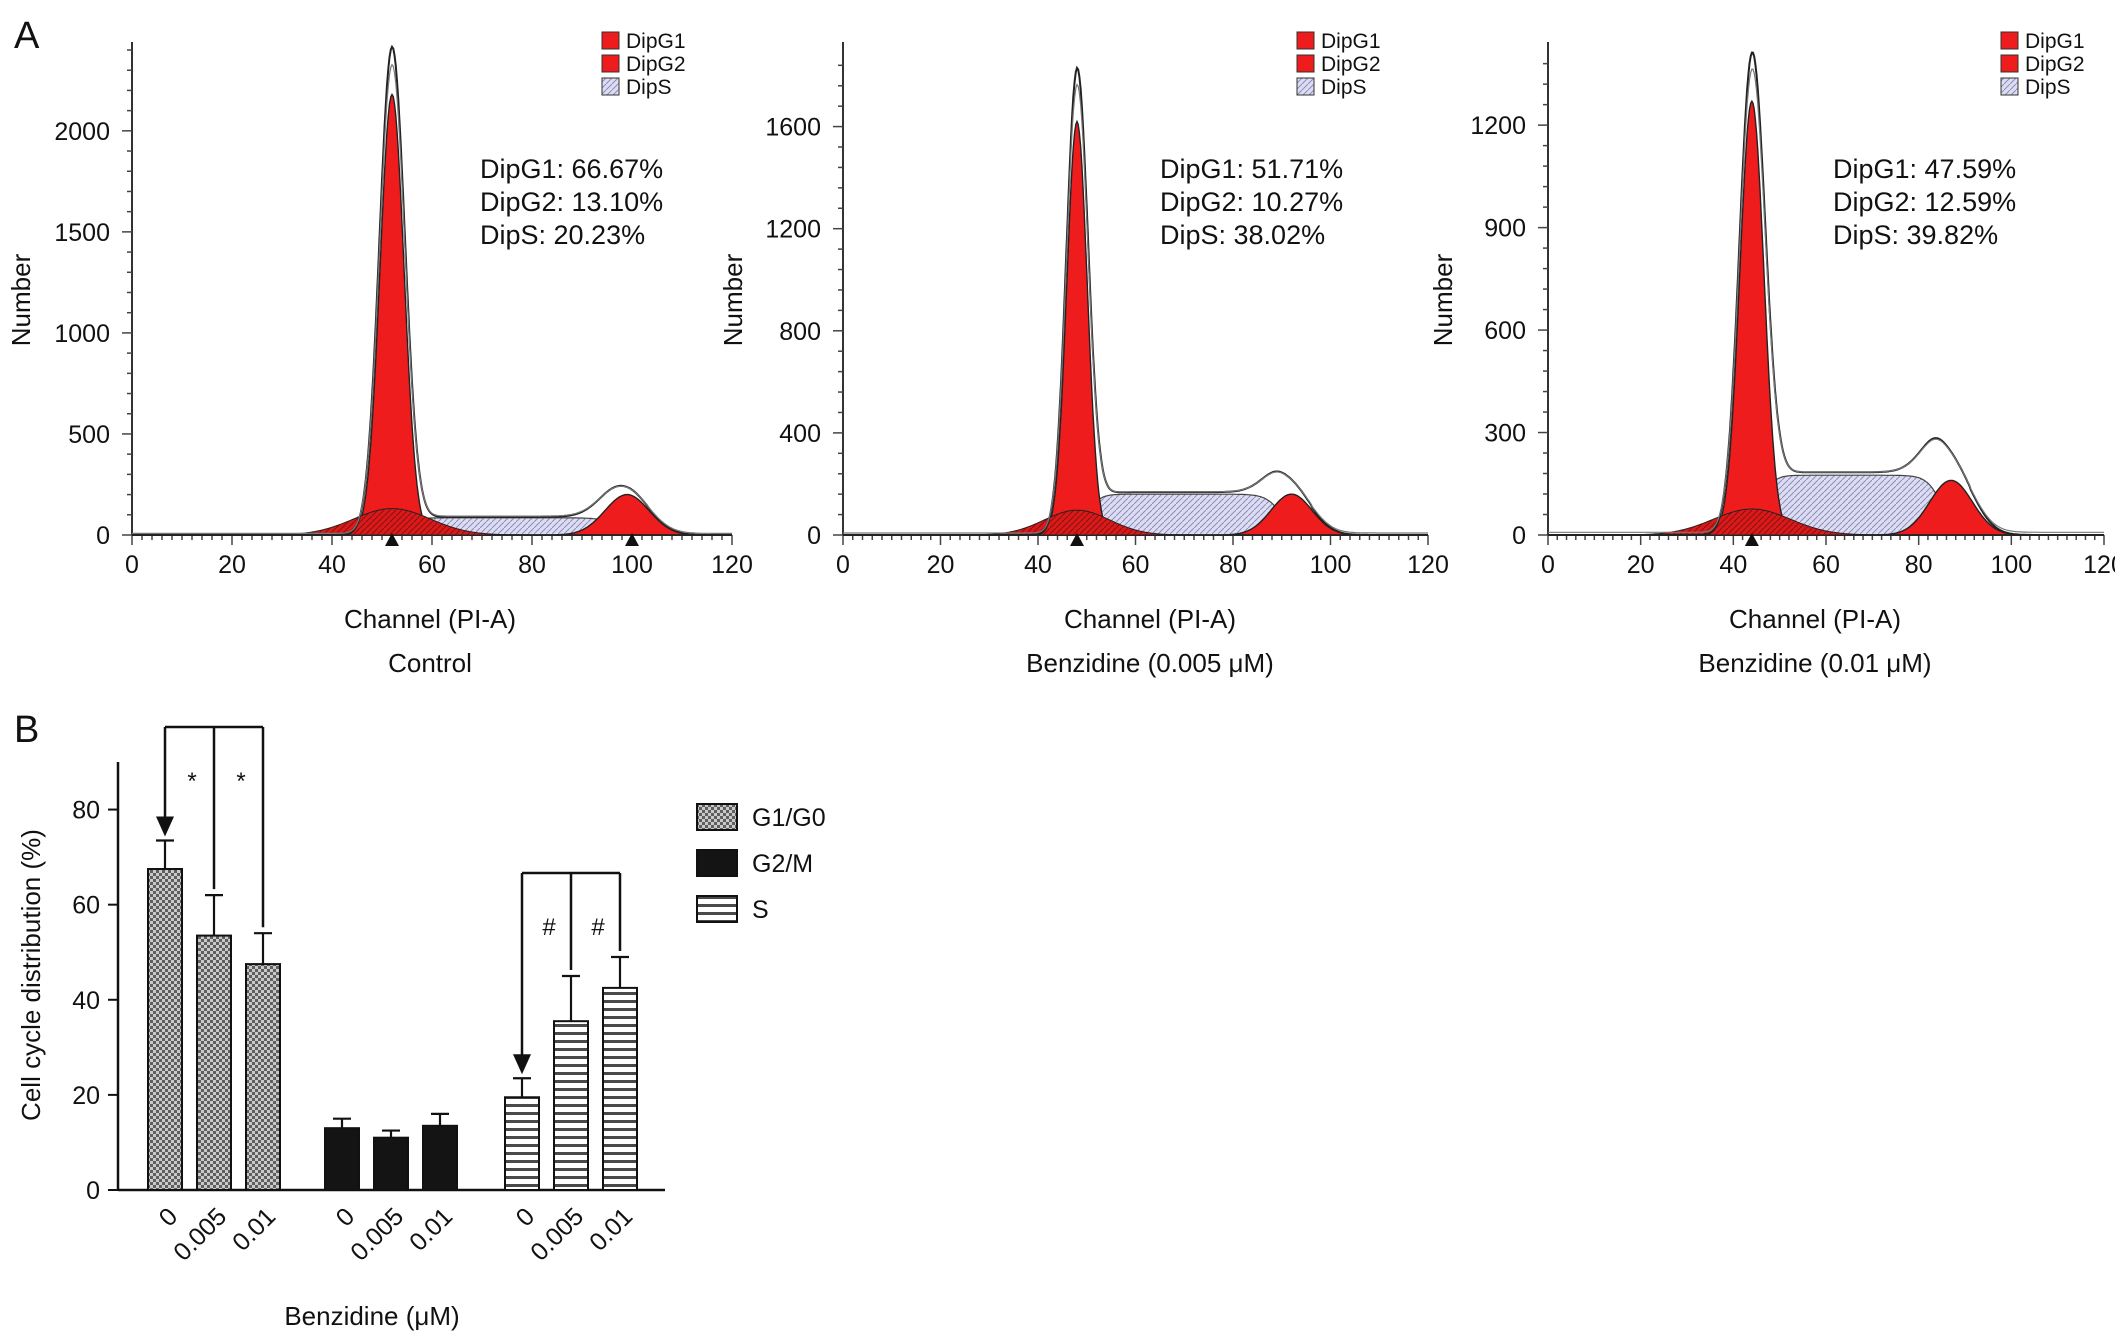 This screenshot has height=1339, width=2115. Describe the element at coordinates (82, 233) in the screenshot. I see `y-tick-label: 1500` at that location.